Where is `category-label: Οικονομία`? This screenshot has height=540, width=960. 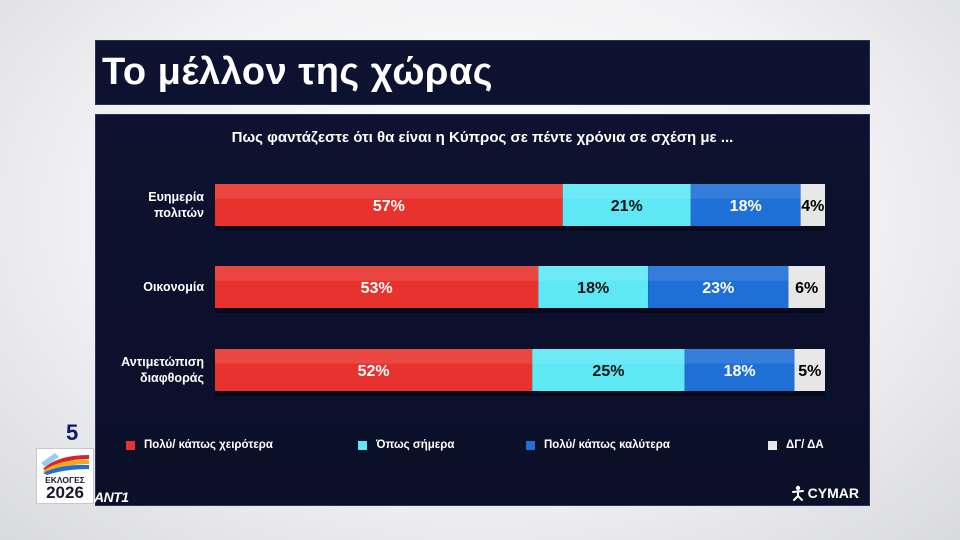 category-label: Οικονομία is located at coordinates (173, 287).